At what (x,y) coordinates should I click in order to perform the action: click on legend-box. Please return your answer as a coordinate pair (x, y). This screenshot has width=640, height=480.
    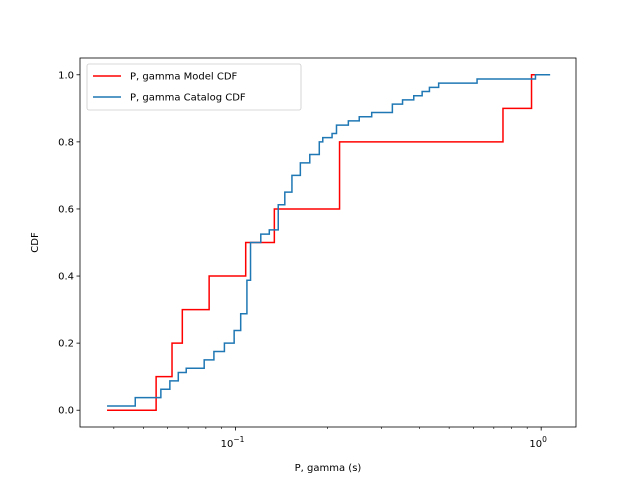
    Looking at the image, I should click on (194, 87).